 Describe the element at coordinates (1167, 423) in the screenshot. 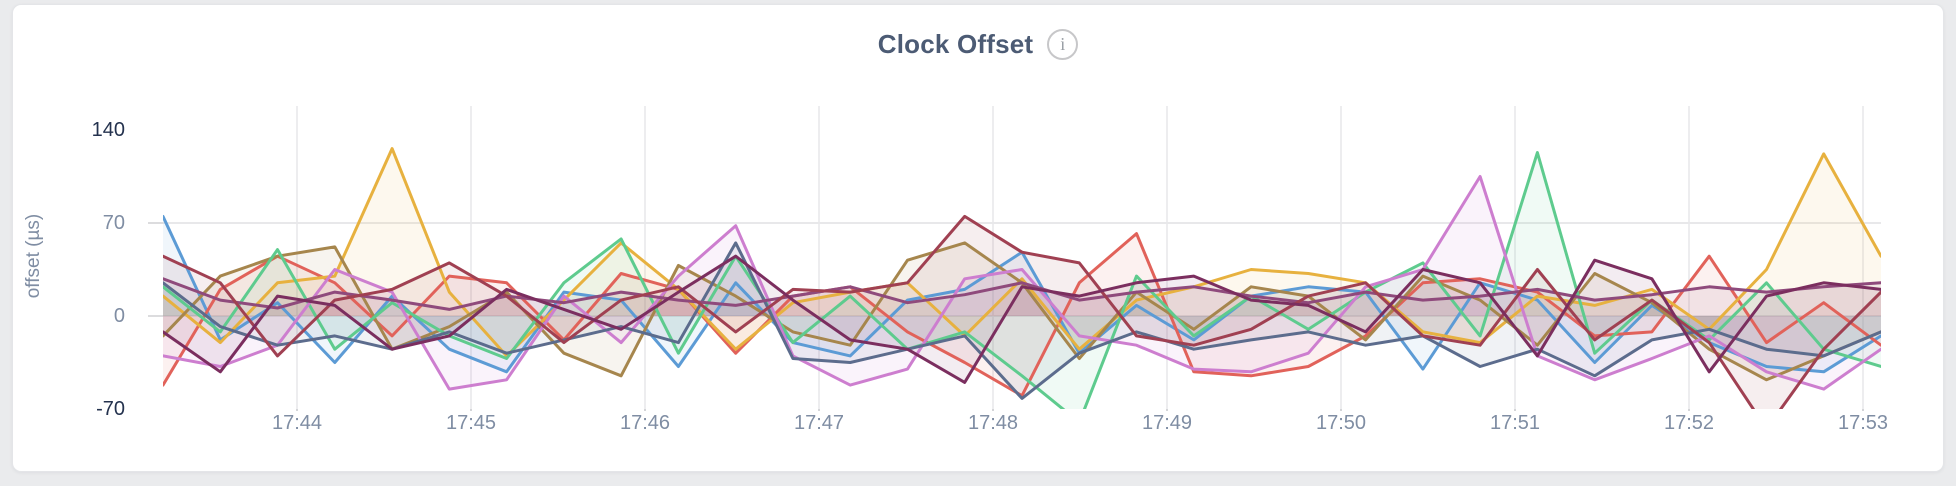

I see `x-tick-label: 17:49` at that location.